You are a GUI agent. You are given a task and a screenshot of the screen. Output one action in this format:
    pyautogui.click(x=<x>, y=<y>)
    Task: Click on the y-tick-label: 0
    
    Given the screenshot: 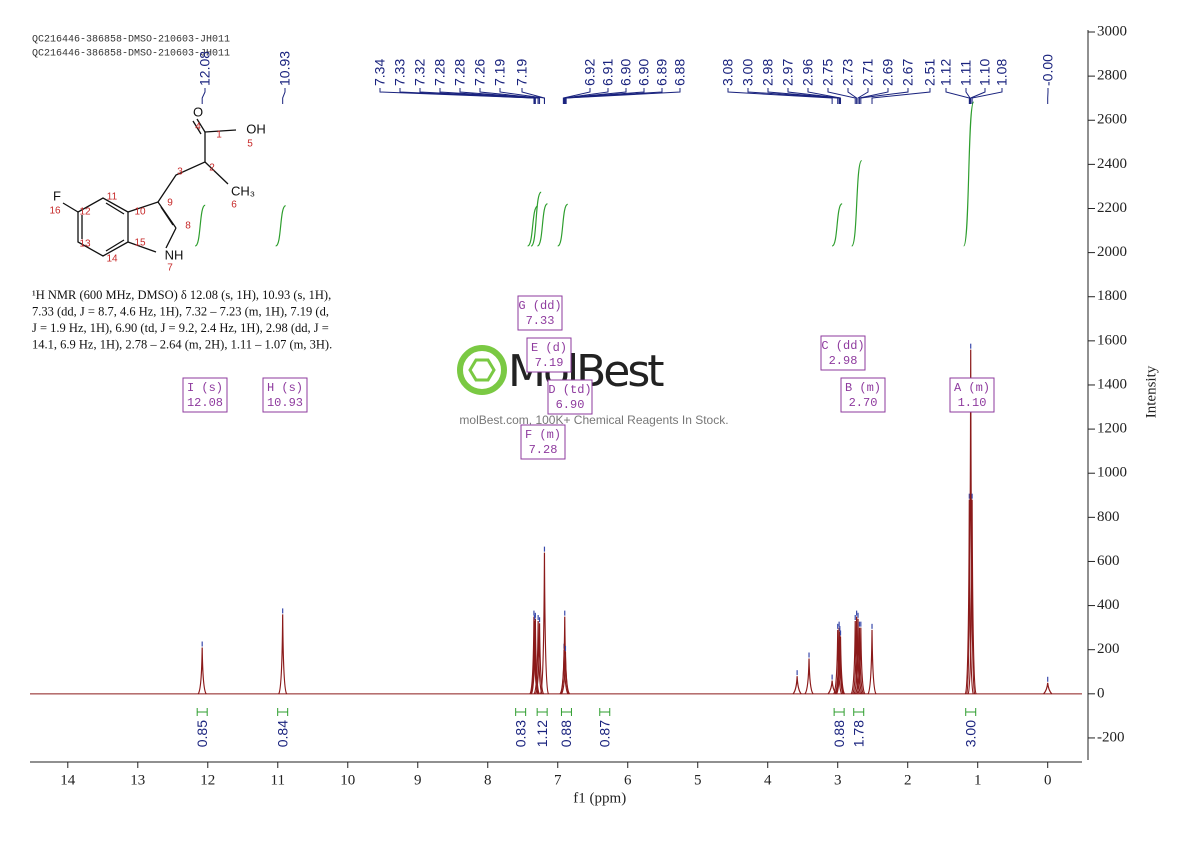 What is the action you would take?
    pyautogui.click(x=1101, y=693)
    